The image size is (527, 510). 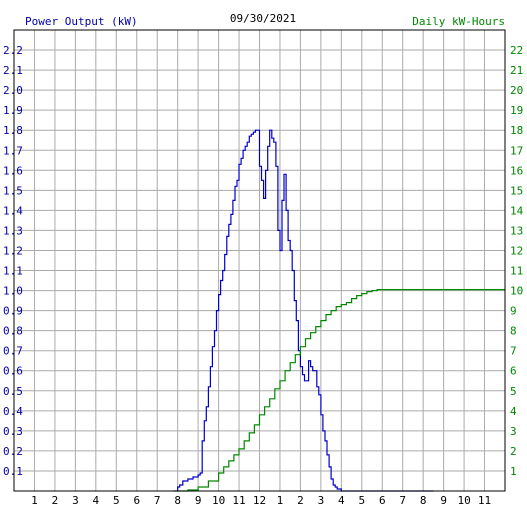 I want to click on right-y-tick-label: 16, so click(x=516, y=170).